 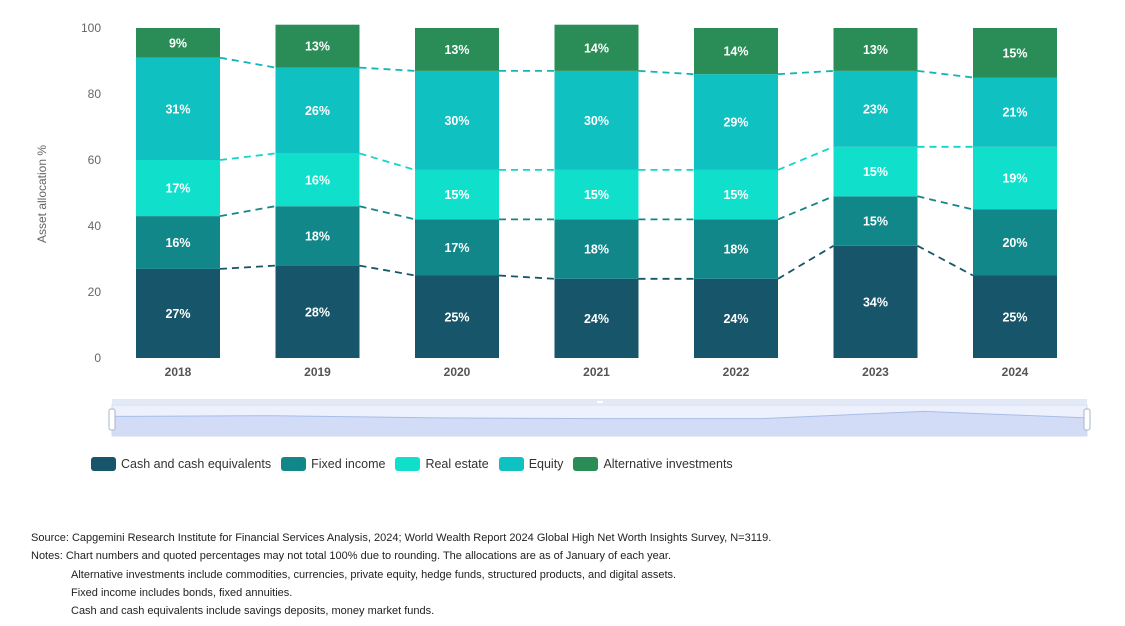 I want to click on x-tick-label: 2022, so click(x=736, y=372).